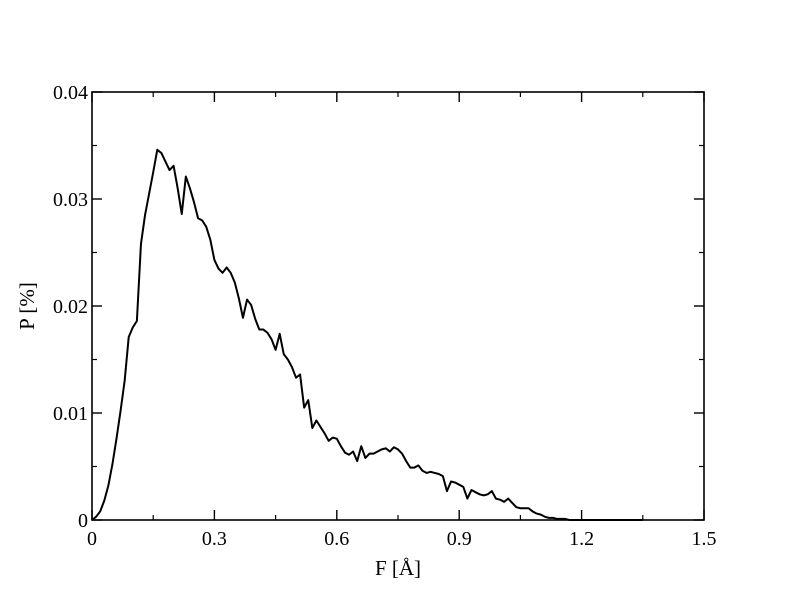 The image size is (792, 612). Describe the element at coordinates (27, 306) in the screenshot. I see `y-axis-label: P [%]` at that location.